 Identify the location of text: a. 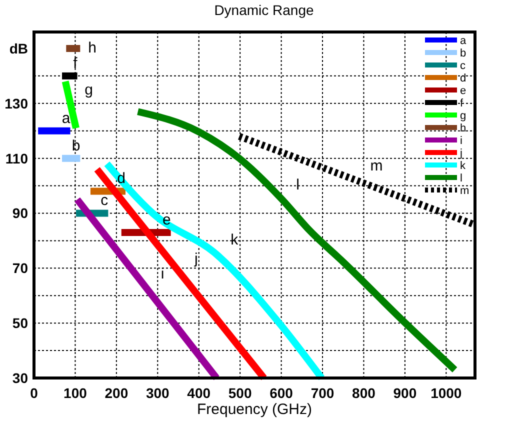
(66, 118).